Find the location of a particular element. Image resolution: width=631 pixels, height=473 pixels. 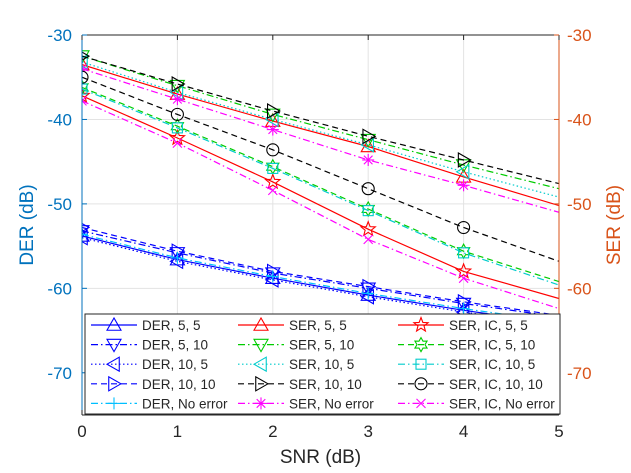

legend-label: DER, No error is located at coordinates (185, 403).